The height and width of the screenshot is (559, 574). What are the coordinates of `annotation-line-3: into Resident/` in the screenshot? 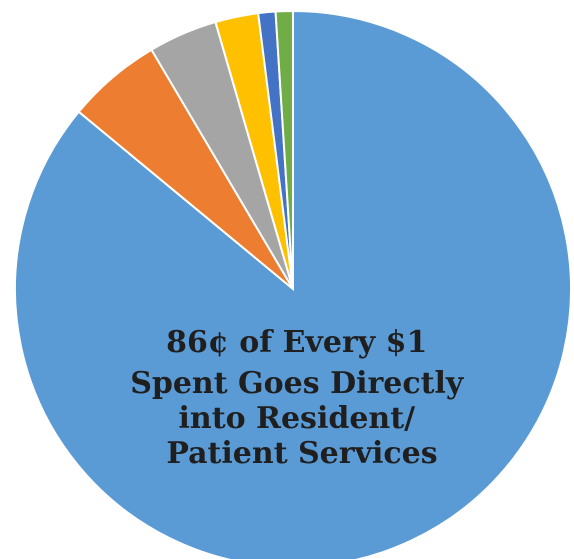 It's located at (297, 418).